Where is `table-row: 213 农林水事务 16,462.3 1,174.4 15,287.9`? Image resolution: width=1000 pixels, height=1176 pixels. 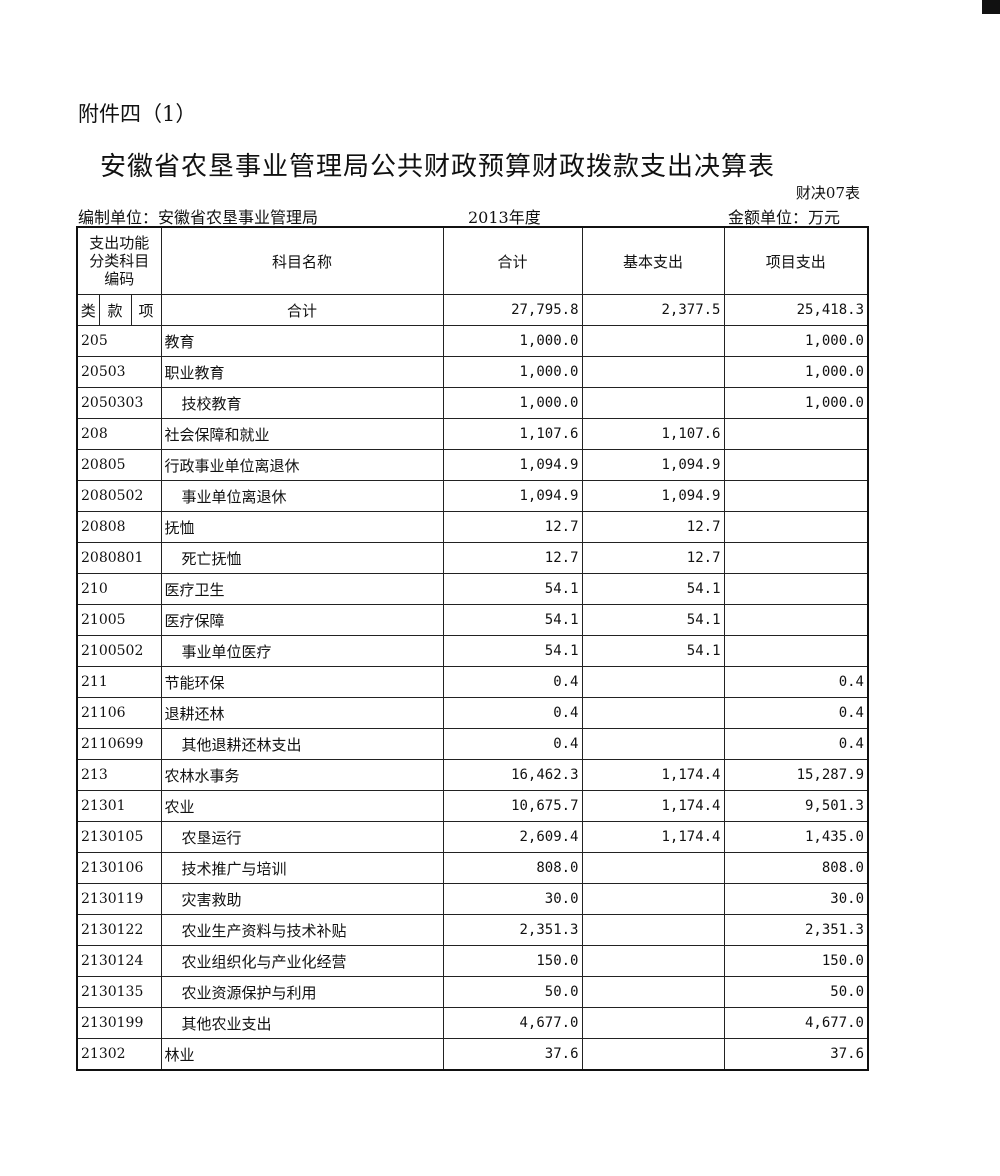
table-row: 213 农林水事务 16,462.3 1,174.4 15,287.9 is located at coordinates (472, 775).